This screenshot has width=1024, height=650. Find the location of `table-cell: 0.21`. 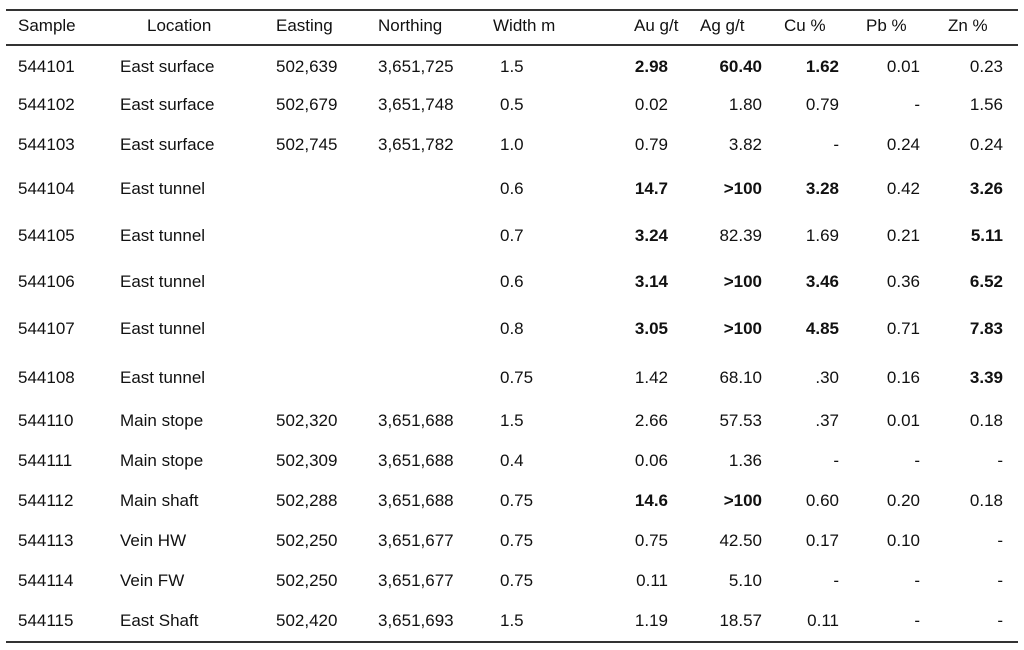

table-cell: 0.21 is located at coordinates (903, 235).